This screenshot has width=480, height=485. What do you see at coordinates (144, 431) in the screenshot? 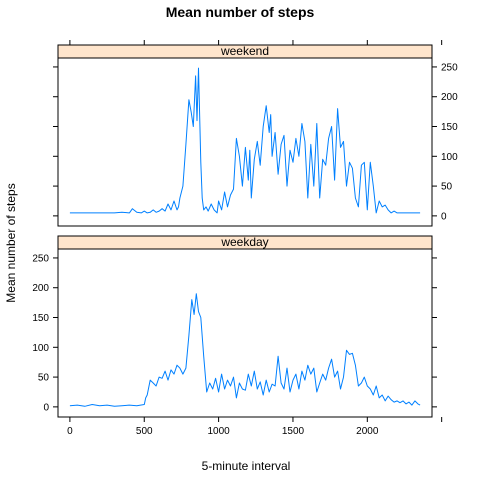
I see `x-tick-label: 500` at bounding box center [144, 431].